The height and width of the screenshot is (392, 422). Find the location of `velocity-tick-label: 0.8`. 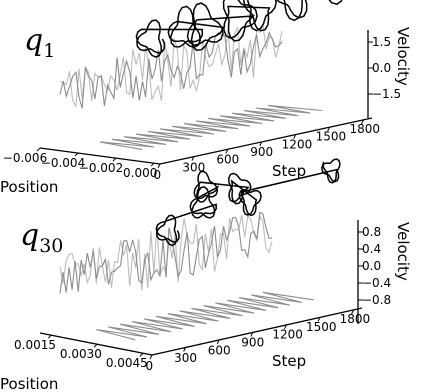

velocity-tick-label: 0.8 is located at coordinates (371, 232).